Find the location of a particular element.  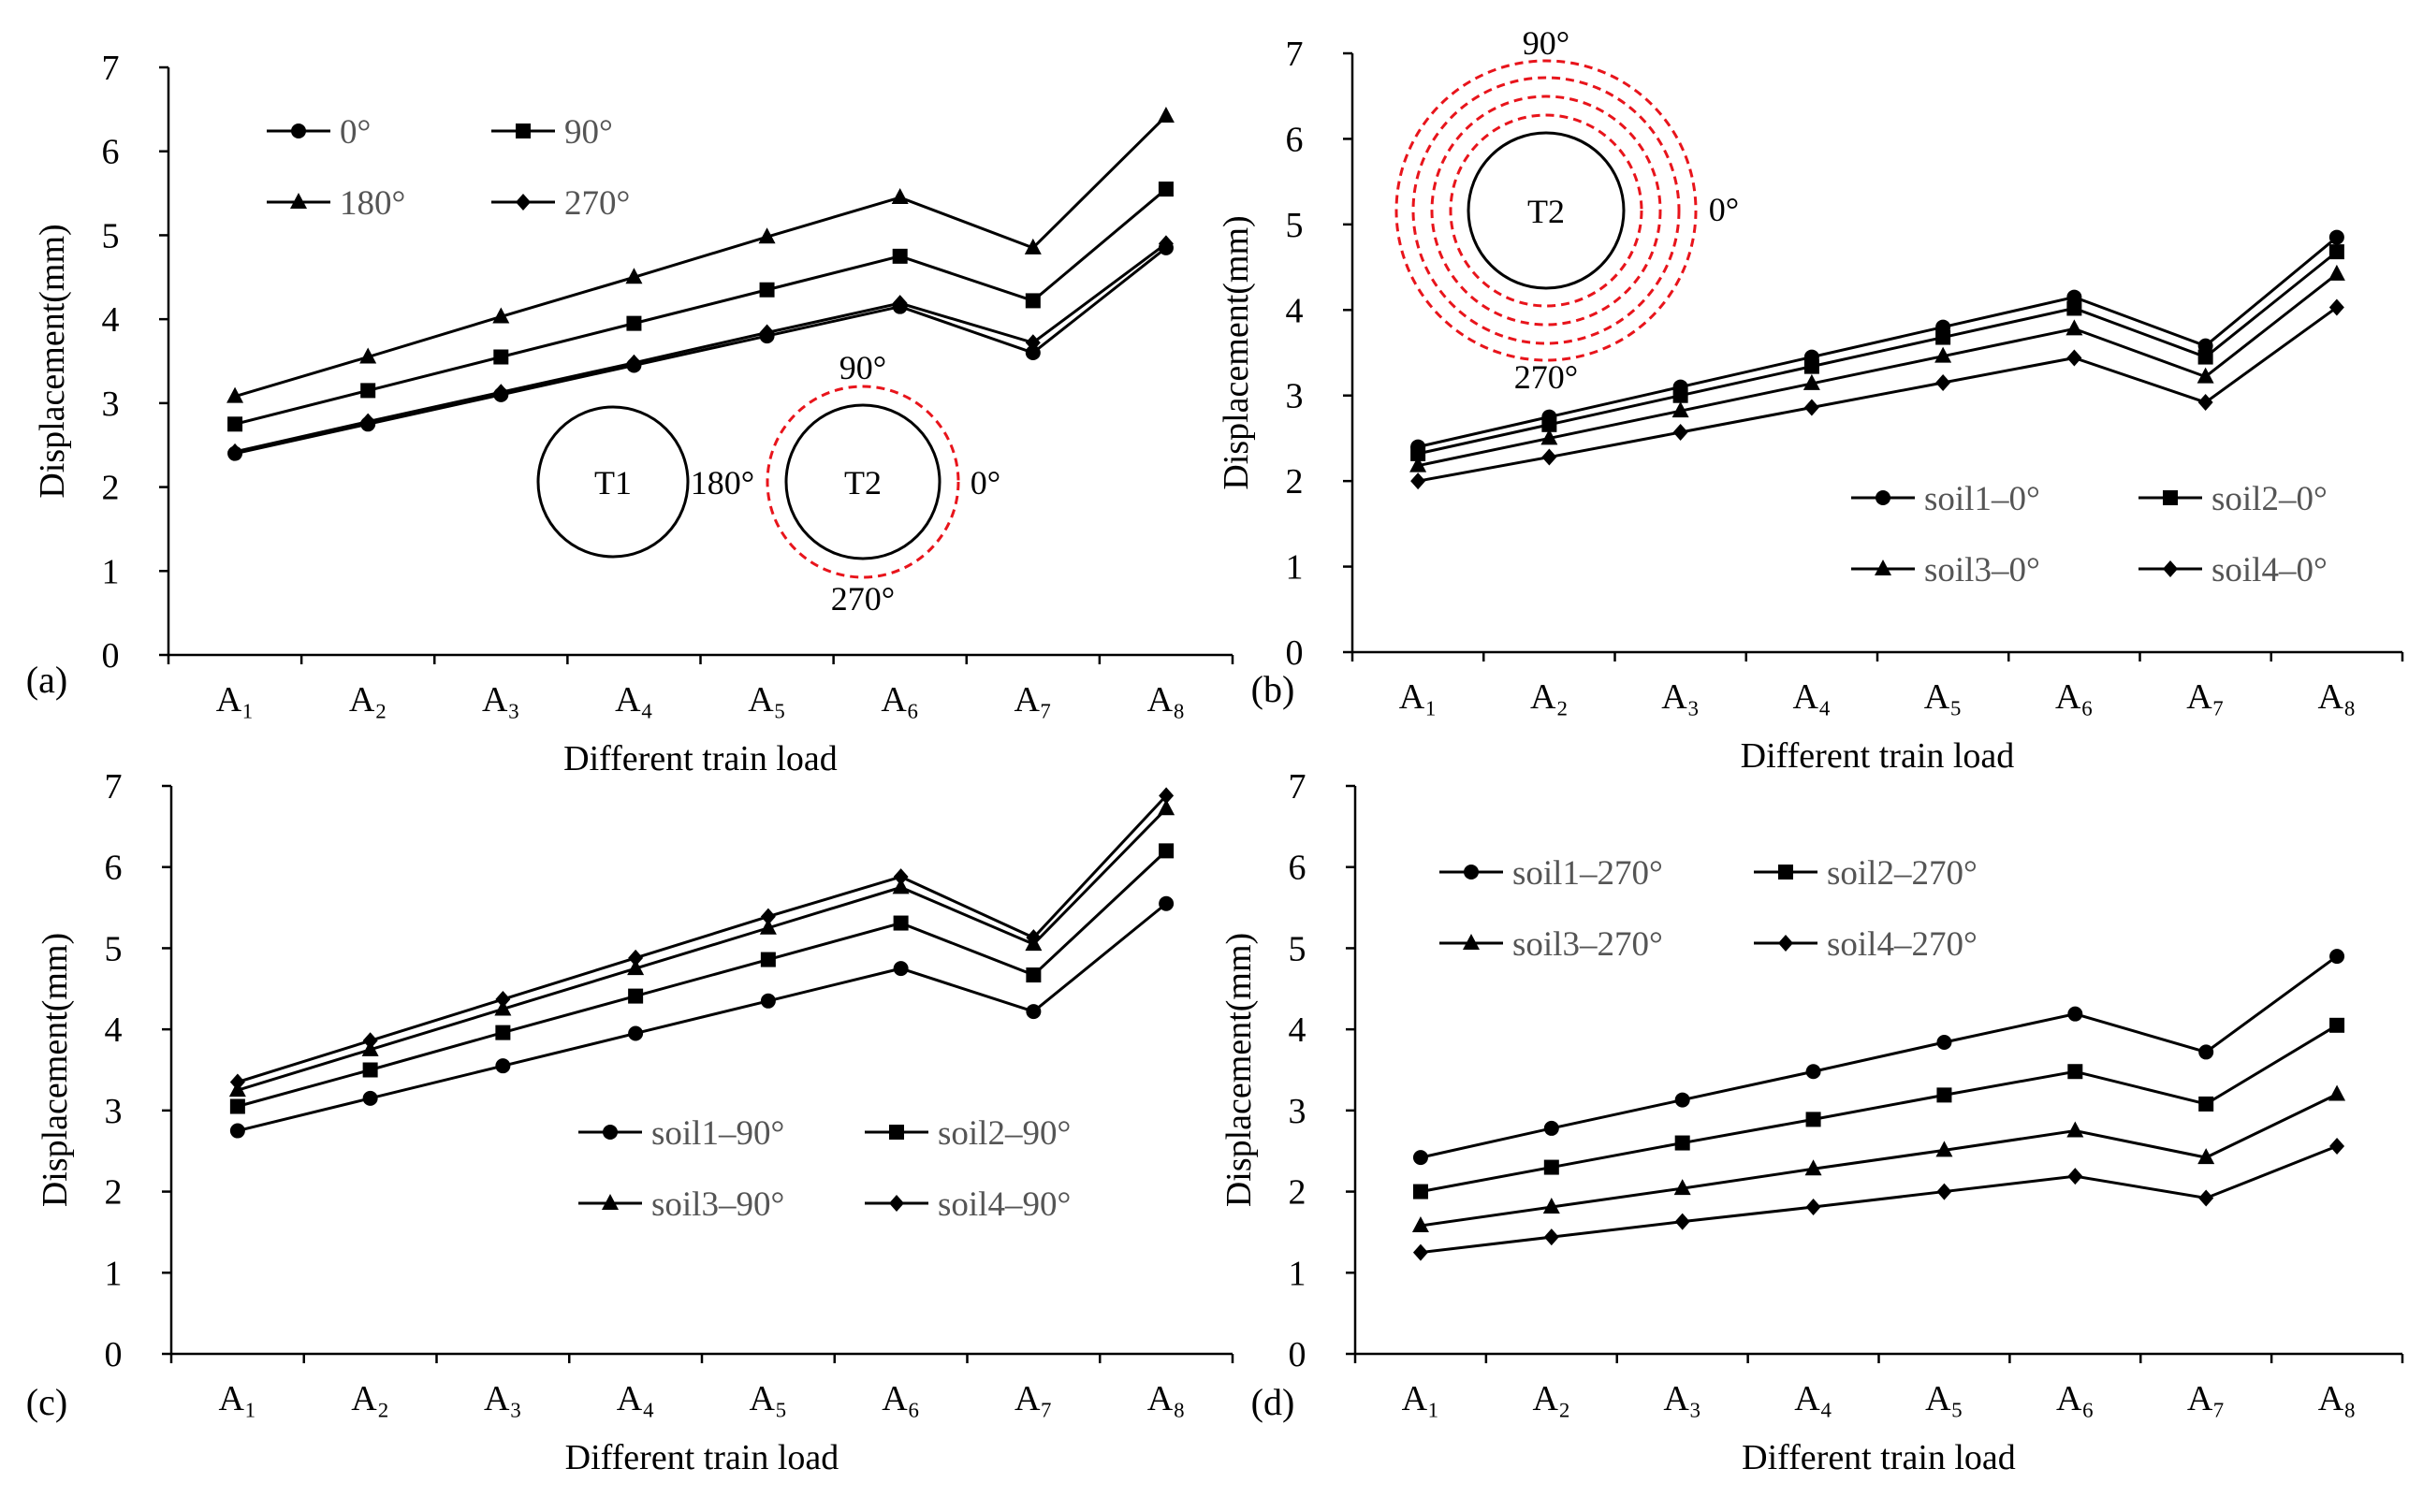

panel-label: (b) is located at coordinates (1273, 689).